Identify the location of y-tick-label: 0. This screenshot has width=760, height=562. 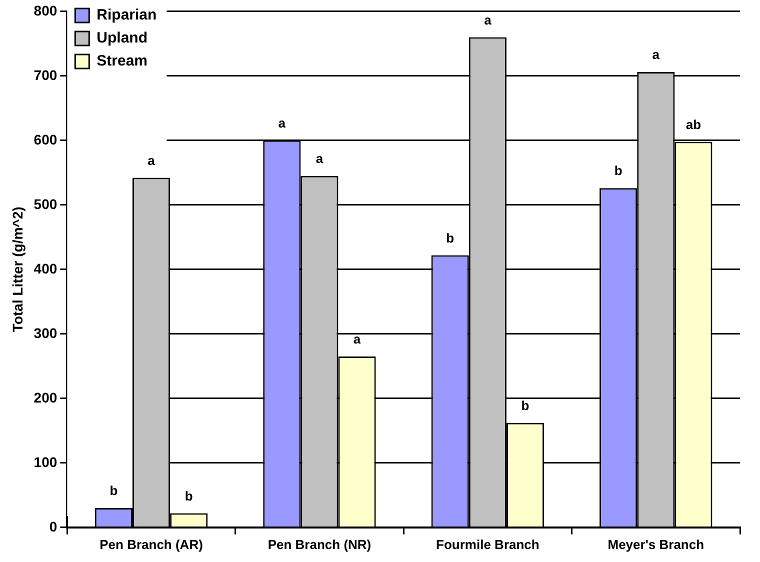
(53, 526).